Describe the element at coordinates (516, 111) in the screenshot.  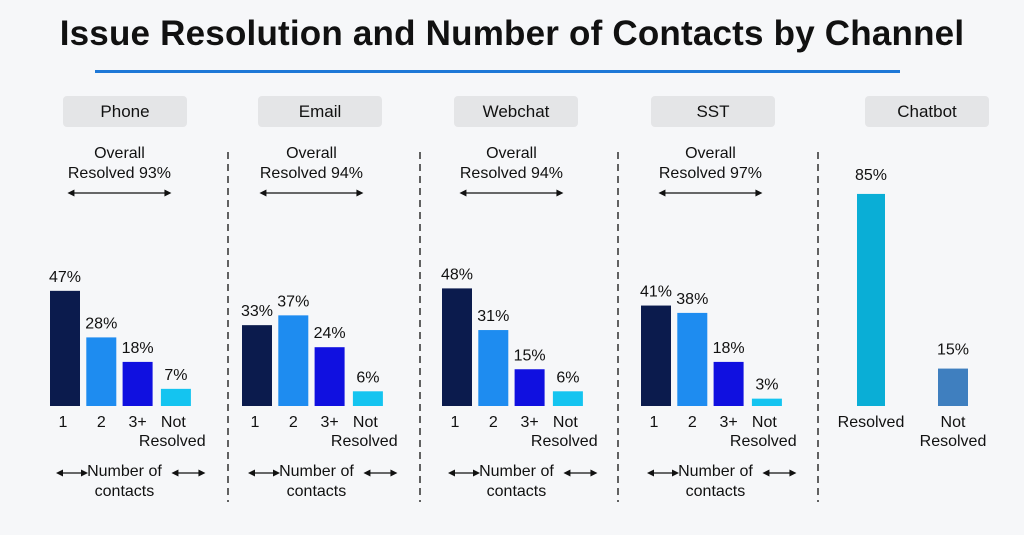
I see `webchat-header-box` at that location.